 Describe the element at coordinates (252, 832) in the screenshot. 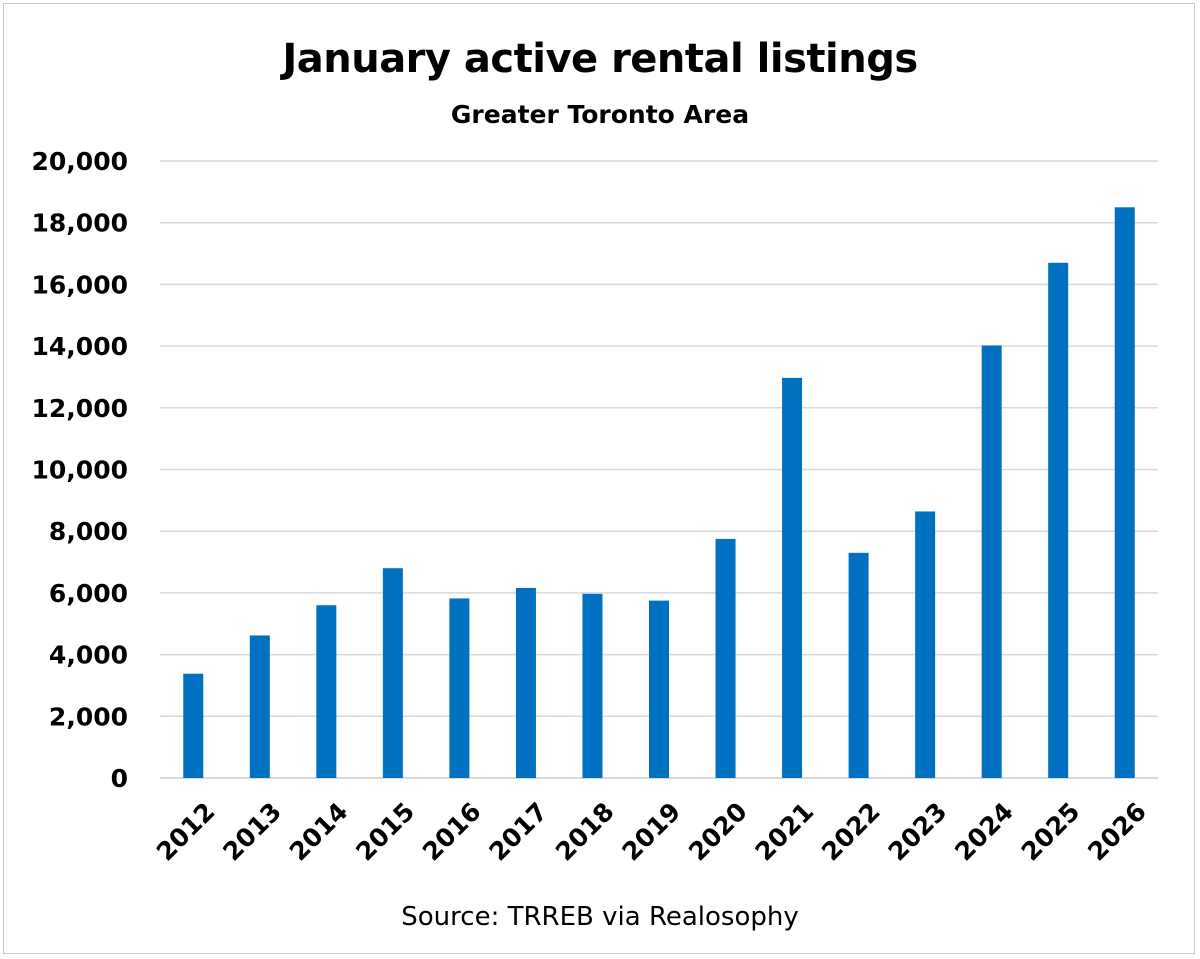

I see `x-tick-label: 2013` at that location.